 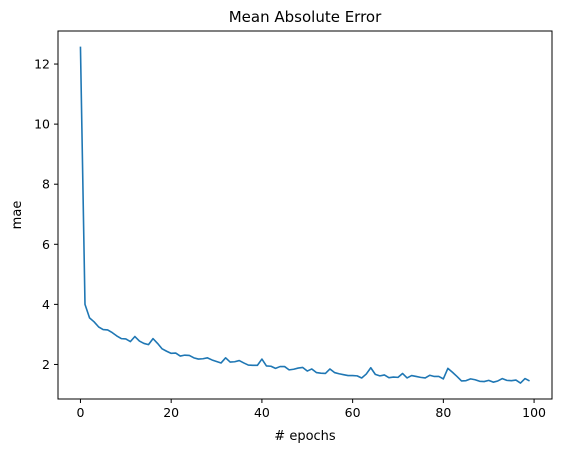 What do you see at coordinates (305, 436) in the screenshot?
I see `x-axis-label: # epochs` at bounding box center [305, 436].